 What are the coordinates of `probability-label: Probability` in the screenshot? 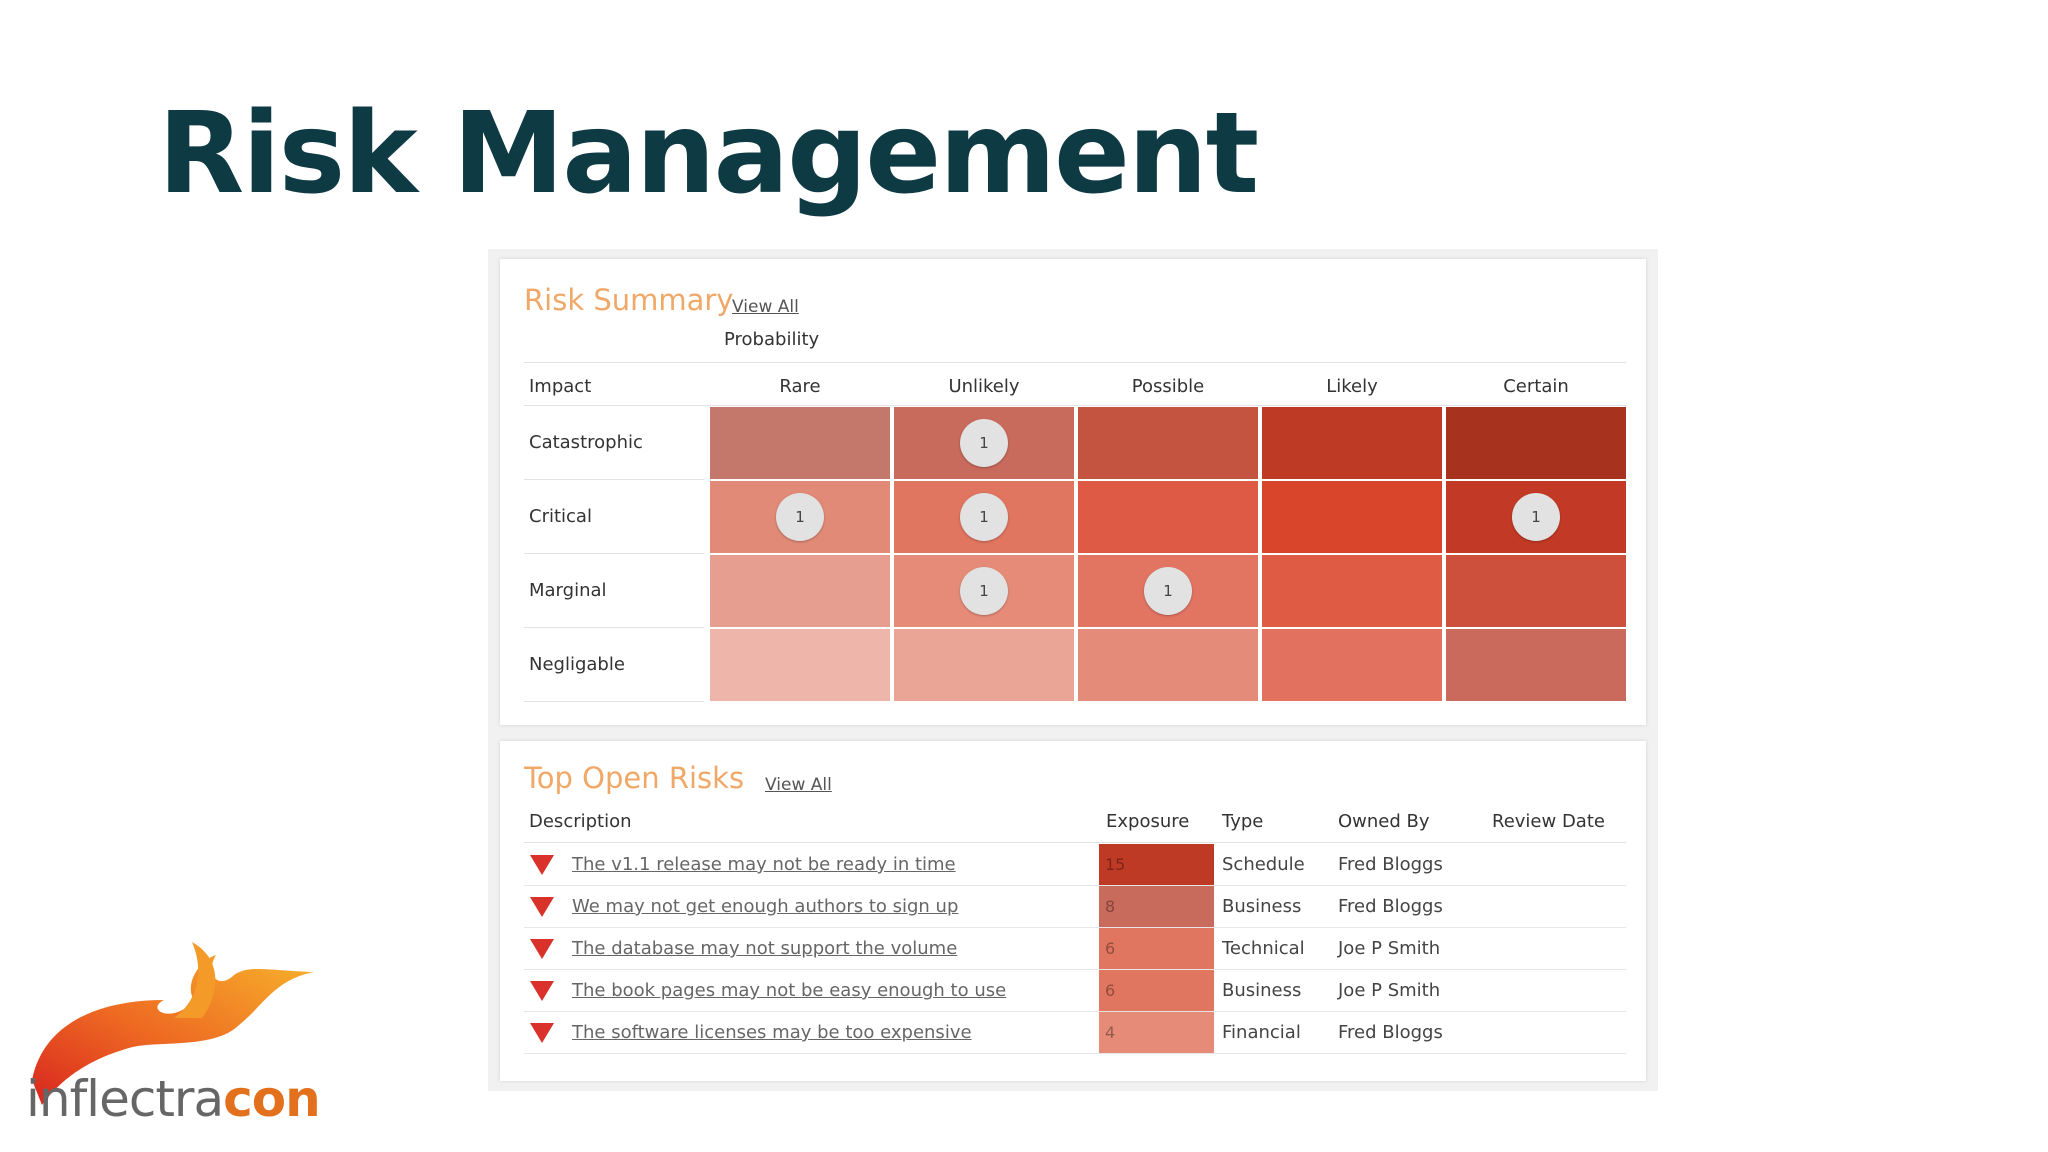 It's located at (772, 339).